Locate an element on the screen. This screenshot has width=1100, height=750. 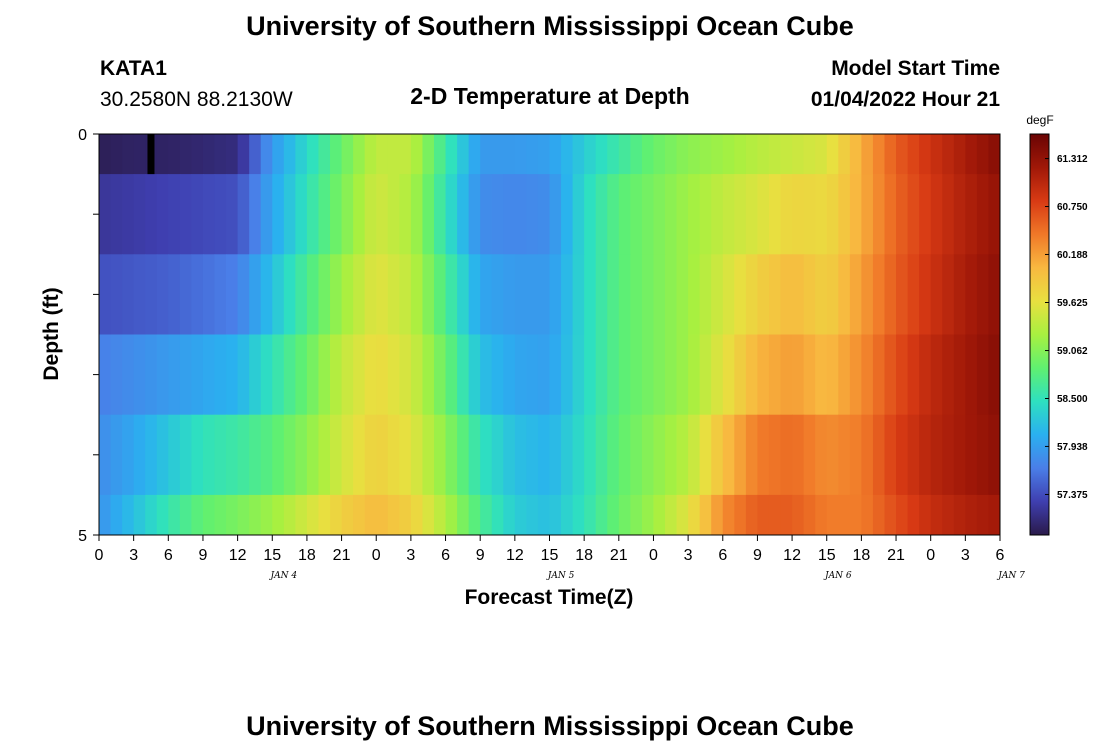
day-label: JAN 6 is located at coordinates (837, 576).